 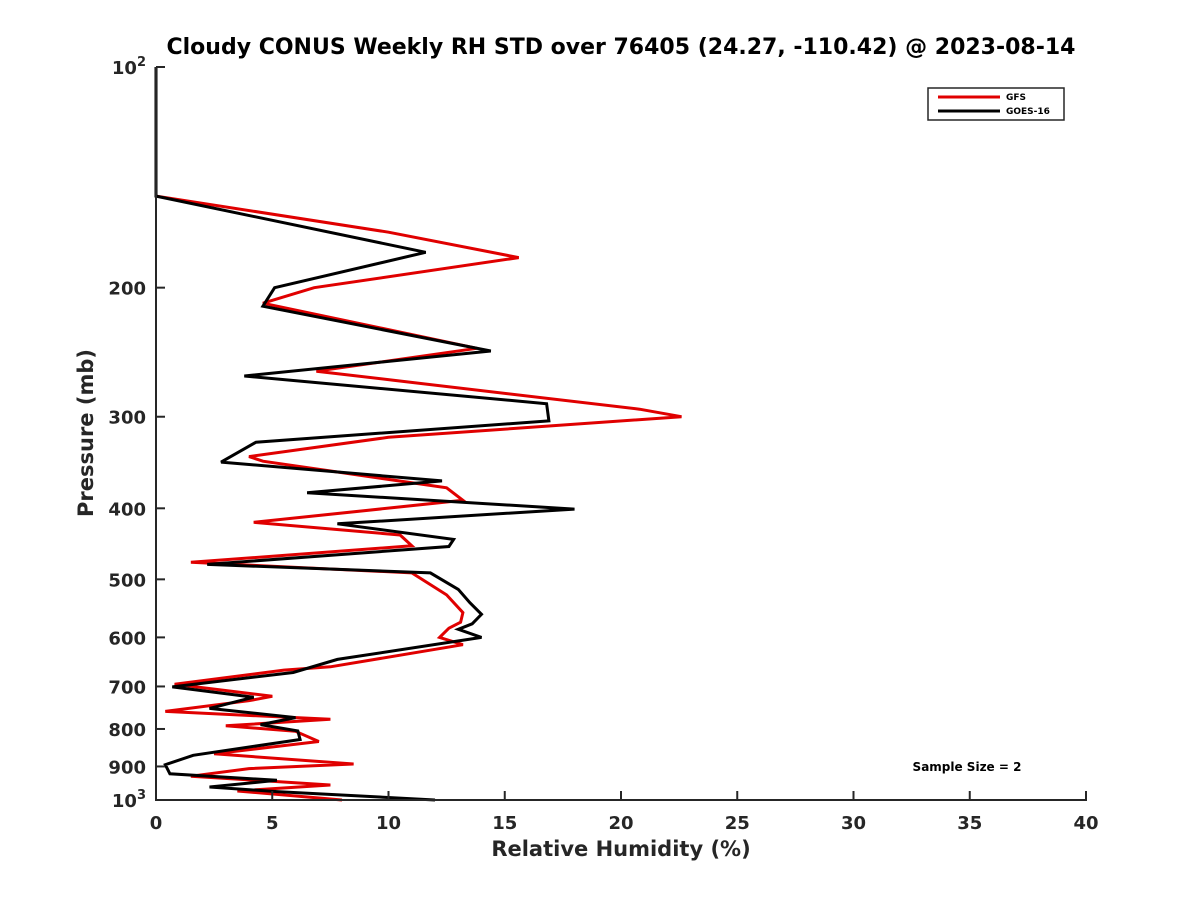 What do you see at coordinates (737, 823) in the screenshot?
I see `x-tick-label: 25` at bounding box center [737, 823].